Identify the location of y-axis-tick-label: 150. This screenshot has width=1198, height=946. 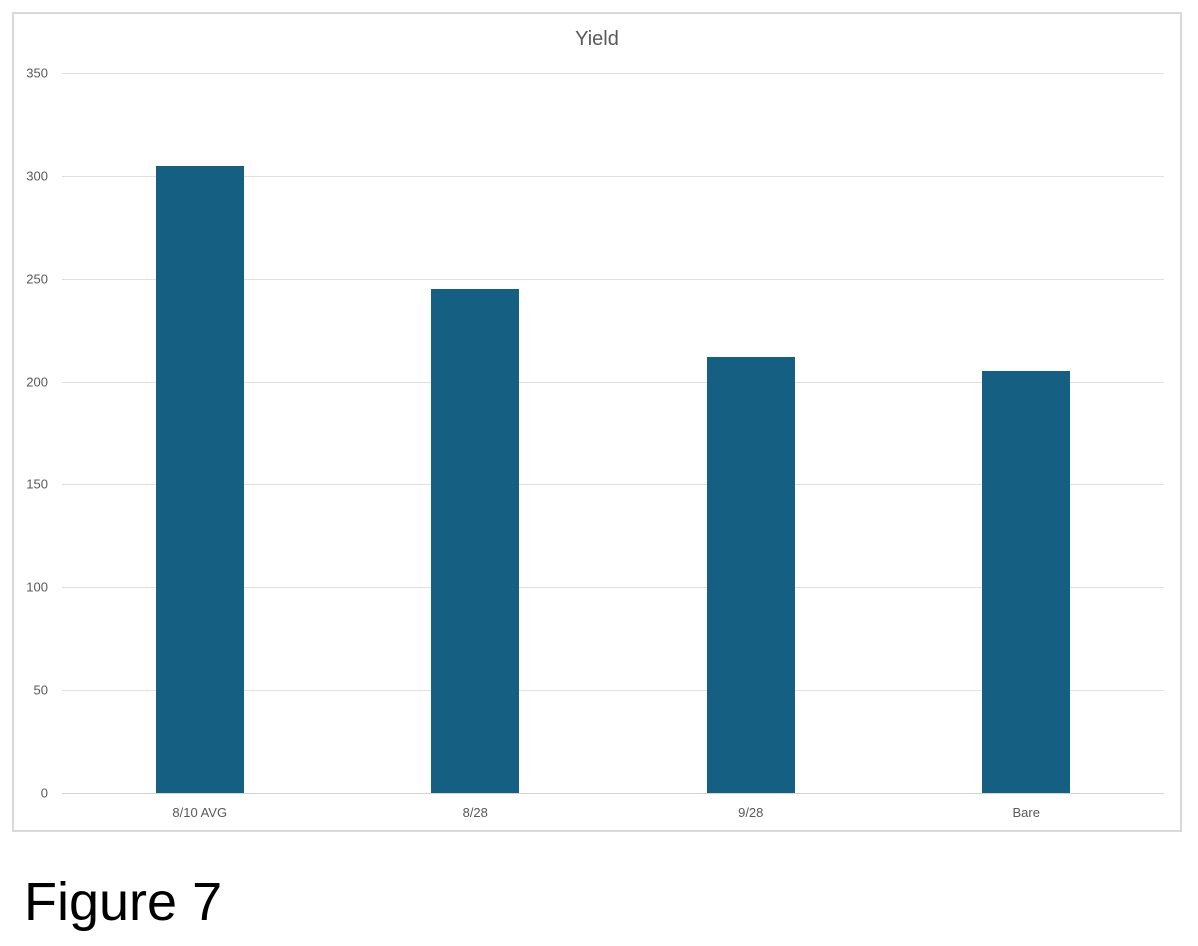
(37, 484).